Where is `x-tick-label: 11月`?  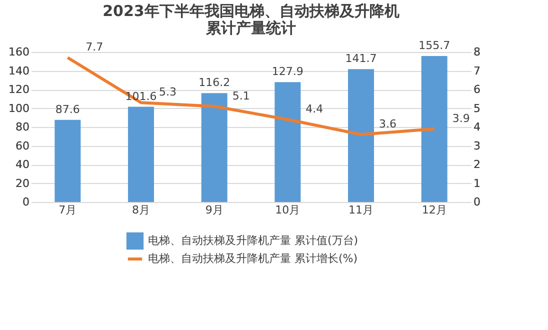
x-tick-label: 11月 is located at coordinates (361, 210).